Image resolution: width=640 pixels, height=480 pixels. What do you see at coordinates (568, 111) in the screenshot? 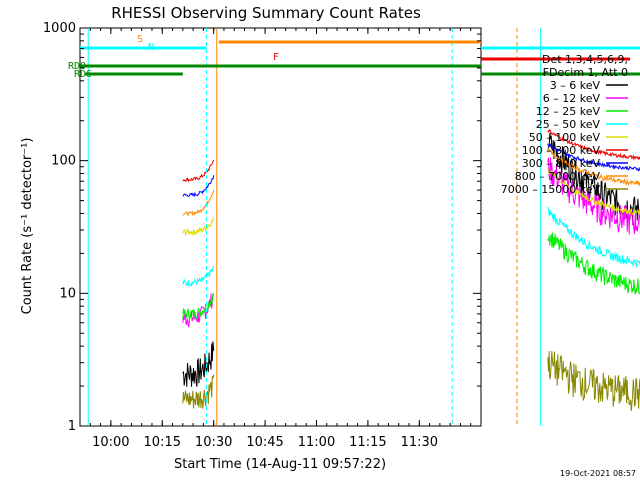
I see `legend-entry: 12 – 25 keV` at bounding box center [568, 111].